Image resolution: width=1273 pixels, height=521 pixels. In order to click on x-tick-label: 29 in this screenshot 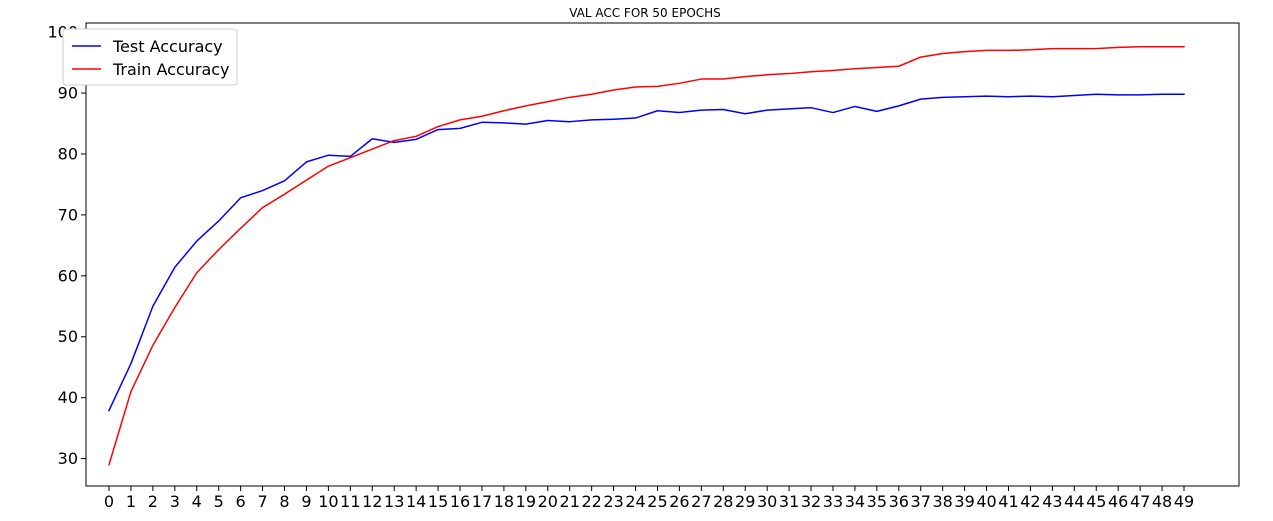, I will do `click(745, 501)`.